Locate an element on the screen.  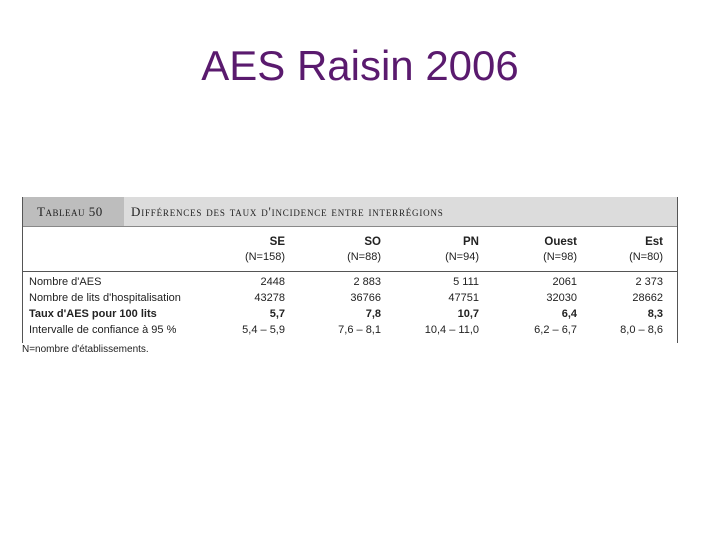
column-header-pn: PN (N=94) is located at coordinates (434, 250).